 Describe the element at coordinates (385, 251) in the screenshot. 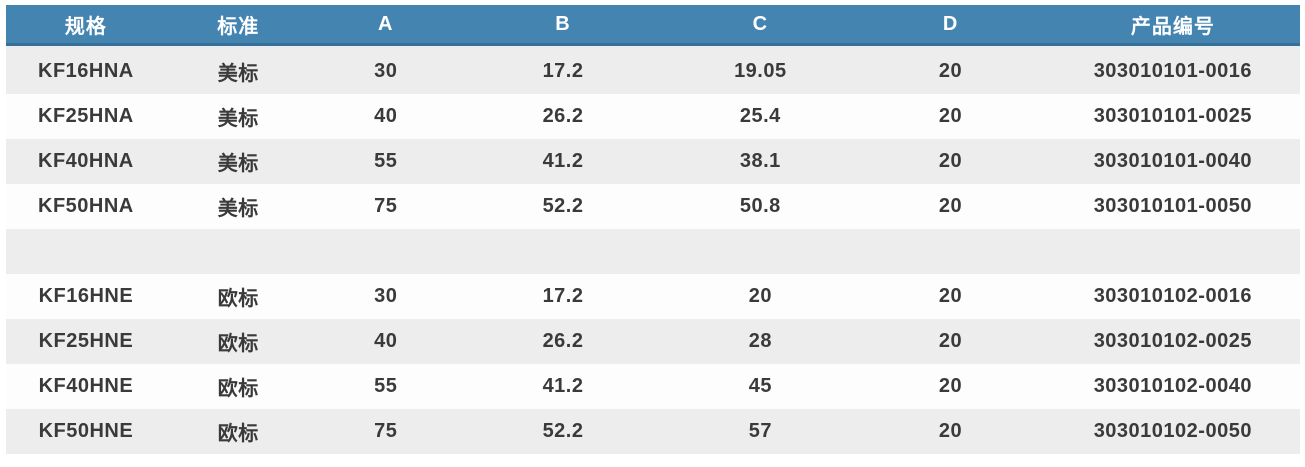

I see `cell-a` at that location.